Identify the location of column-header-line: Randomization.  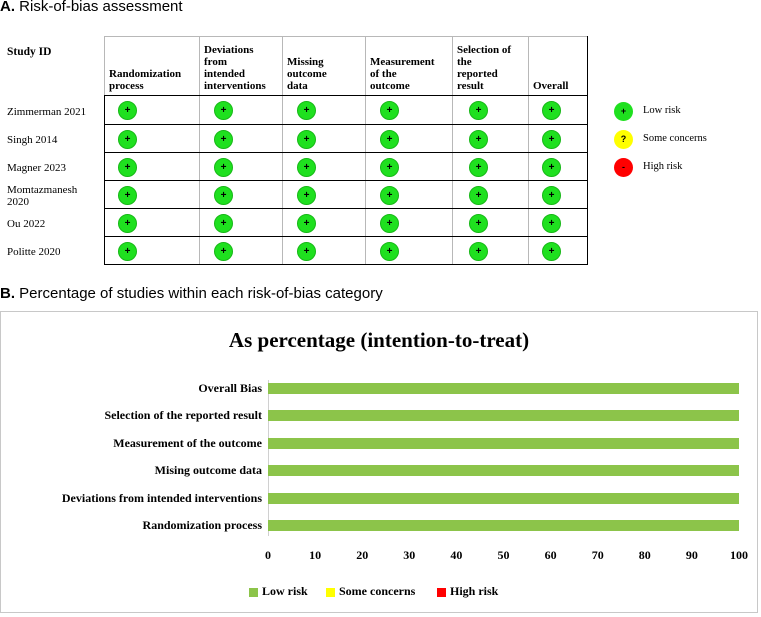
(145, 74).